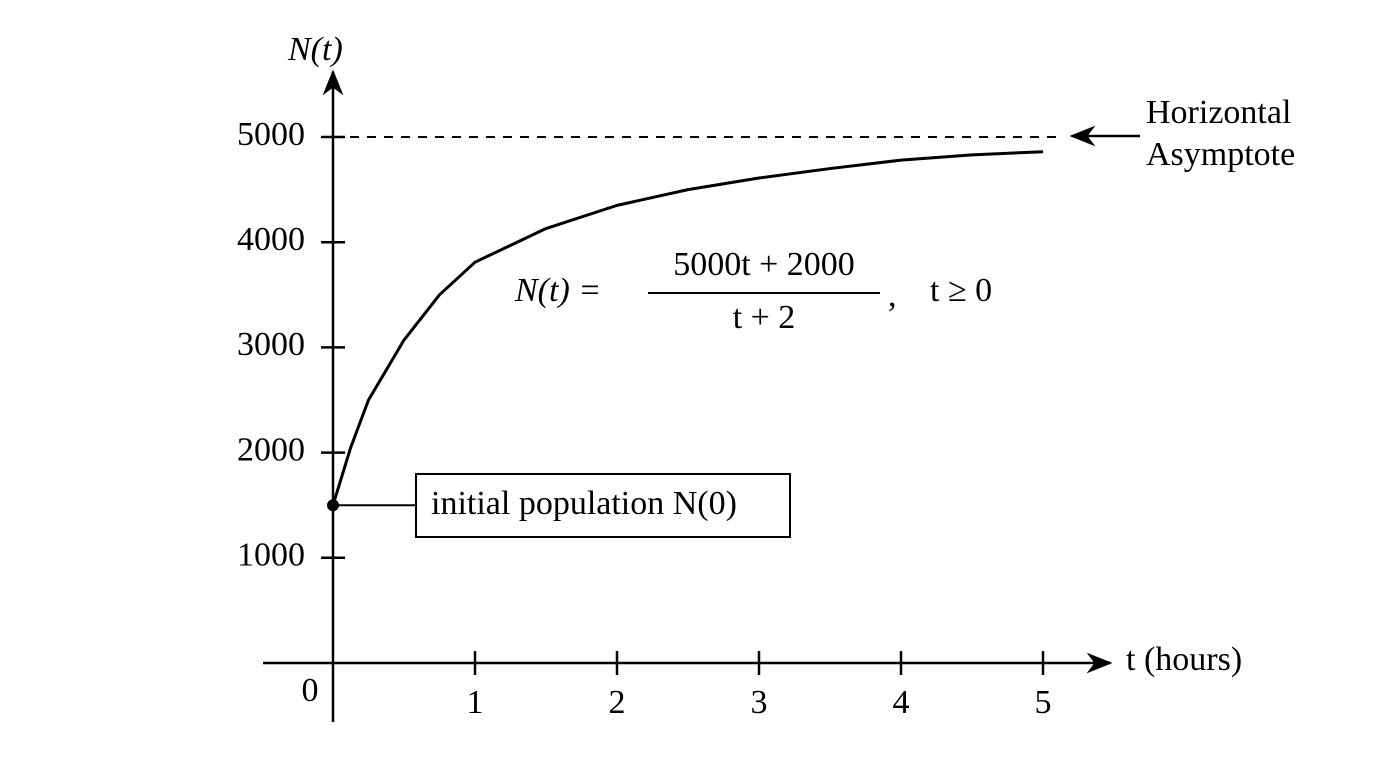 Image resolution: width=1376 pixels, height=768 pixels. Describe the element at coordinates (617, 702) in the screenshot. I see `x-tick-label: 2` at that location.